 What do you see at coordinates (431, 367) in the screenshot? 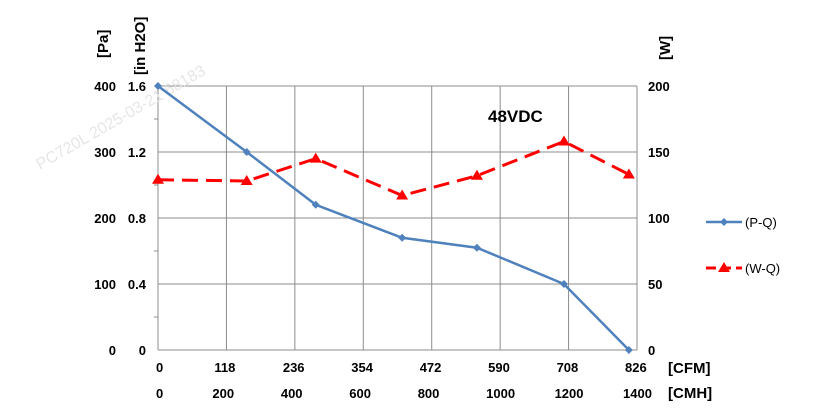
I see `x-primary-tick-label: 472` at bounding box center [431, 367].